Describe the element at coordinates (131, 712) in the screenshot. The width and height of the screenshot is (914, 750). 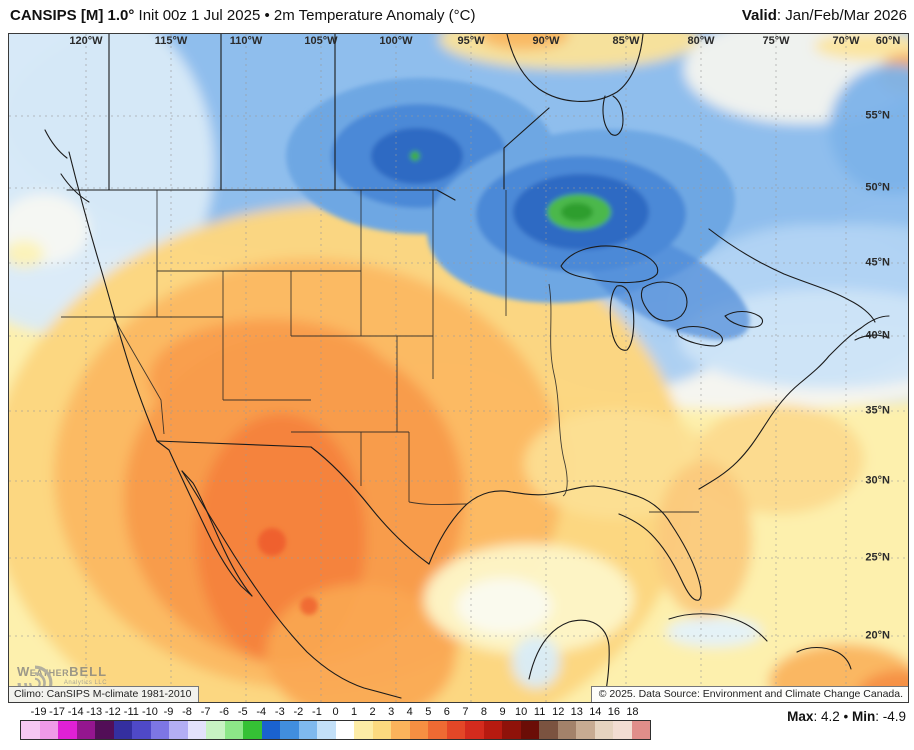
I see `colorbar-tick: -11` at that location.